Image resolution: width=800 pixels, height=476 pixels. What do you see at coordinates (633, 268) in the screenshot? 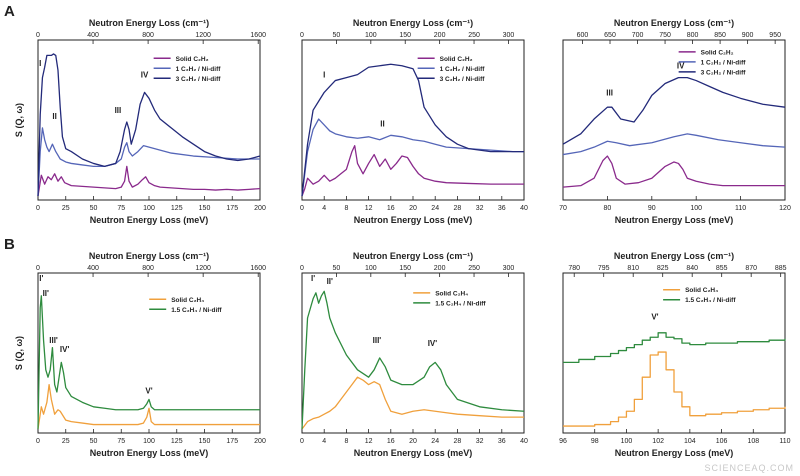
I see `top-x-tick-label: 810` at bounding box center [633, 268].